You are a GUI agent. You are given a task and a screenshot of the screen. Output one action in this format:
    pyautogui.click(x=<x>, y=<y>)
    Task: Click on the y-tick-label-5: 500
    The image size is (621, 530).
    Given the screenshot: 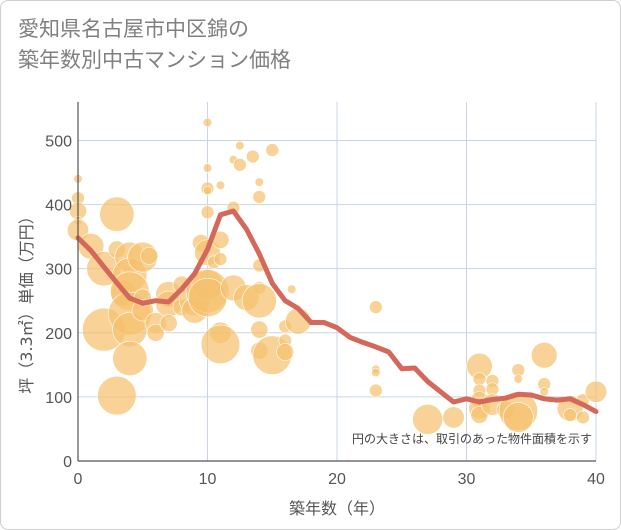 What is the action you would take?
    pyautogui.click(x=58, y=141)
    